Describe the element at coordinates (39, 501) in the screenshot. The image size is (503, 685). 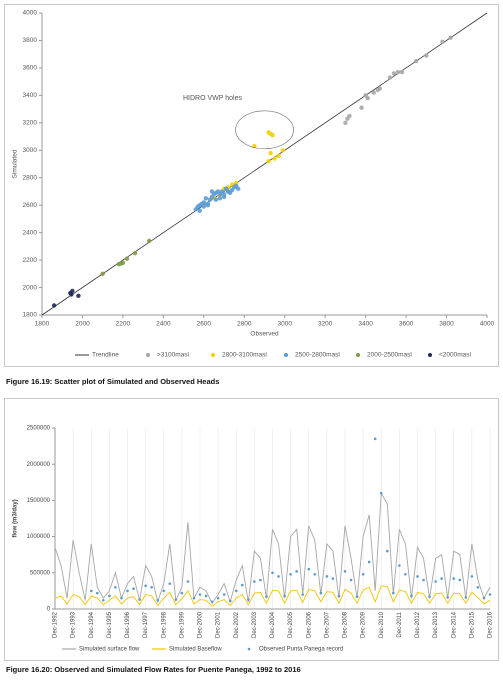
I see `y-tick-label: 1500000` at that location.